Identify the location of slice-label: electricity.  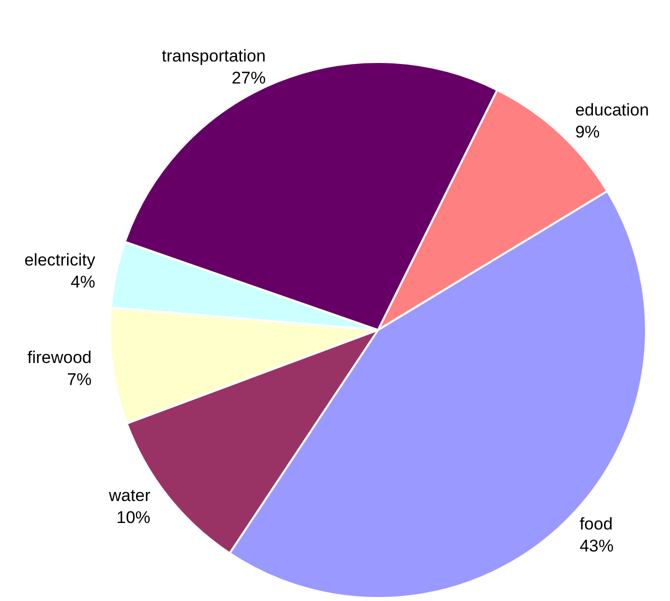
(60, 260).